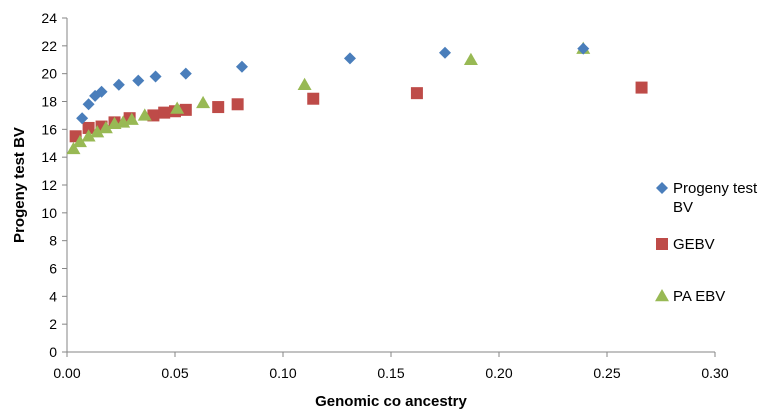 This screenshot has height=419, width=771. What do you see at coordinates (715, 188) in the screenshot?
I see `legend-label-line: Progeny test` at bounding box center [715, 188].